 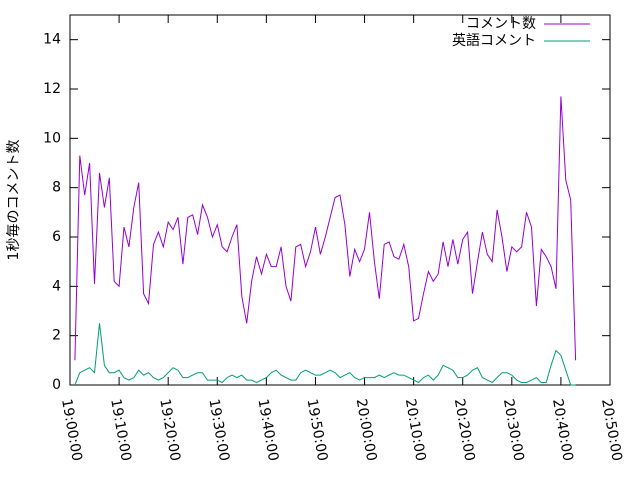 What do you see at coordinates (317, 430) in the screenshot?
I see `x-tick-label: 19:50:00` at bounding box center [317, 430].